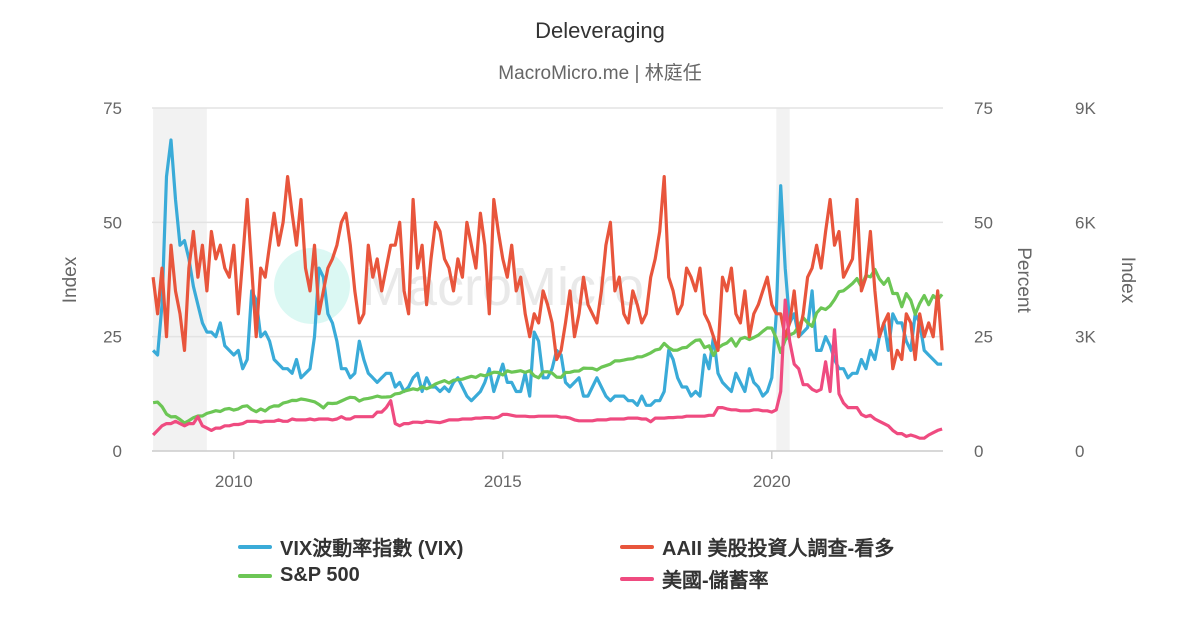 The height and width of the screenshot is (630, 1200). Describe the element at coordinates (1079, 451) in the screenshot. I see `right-axis-tick: 0` at that location.